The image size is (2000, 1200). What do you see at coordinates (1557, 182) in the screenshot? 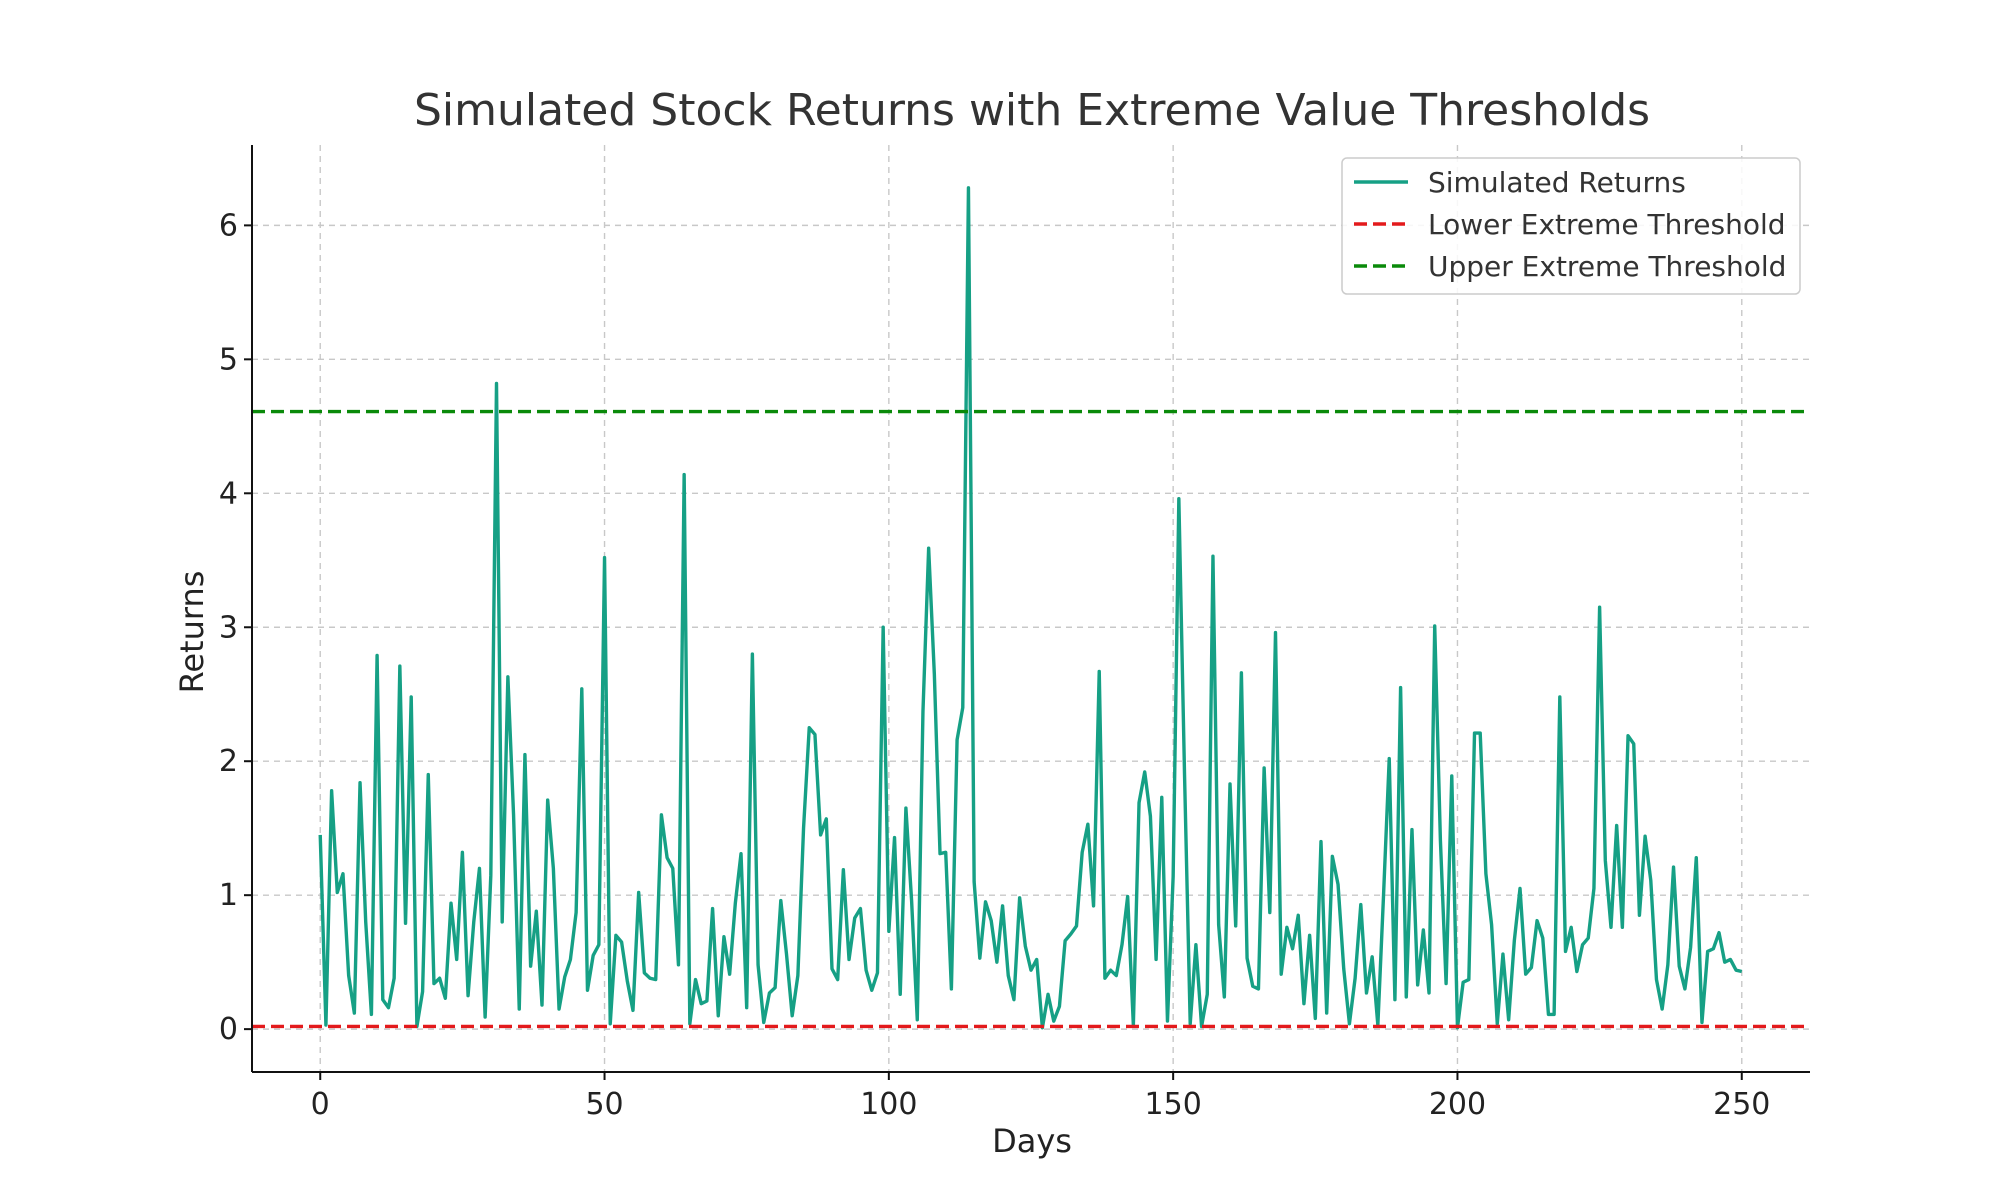
I see `legend-label: Simulated Returns` at bounding box center [1557, 182].